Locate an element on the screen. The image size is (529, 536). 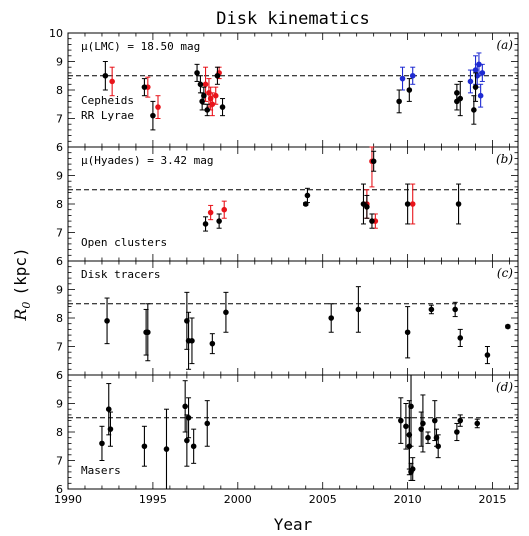
x-axis-label: Year is located at coordinates (293, 524).